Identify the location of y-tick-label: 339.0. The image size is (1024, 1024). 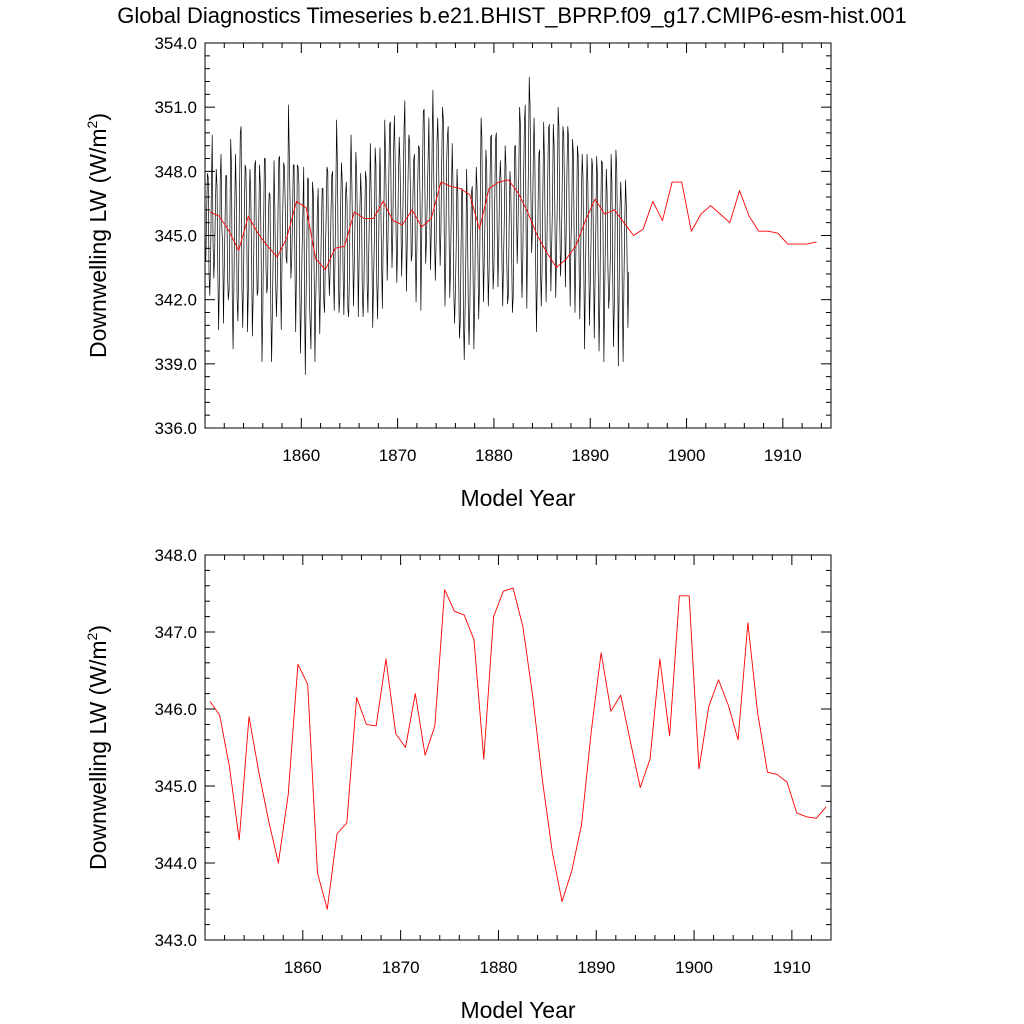
(175, 364).